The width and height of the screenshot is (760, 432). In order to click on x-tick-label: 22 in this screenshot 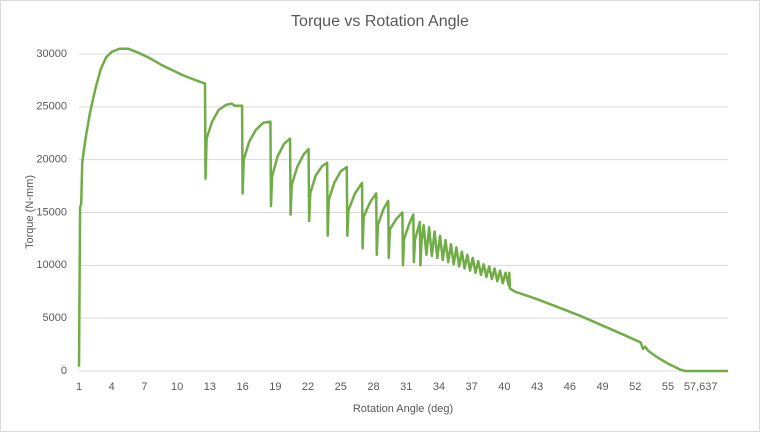, I will do `click(308, 387)`.